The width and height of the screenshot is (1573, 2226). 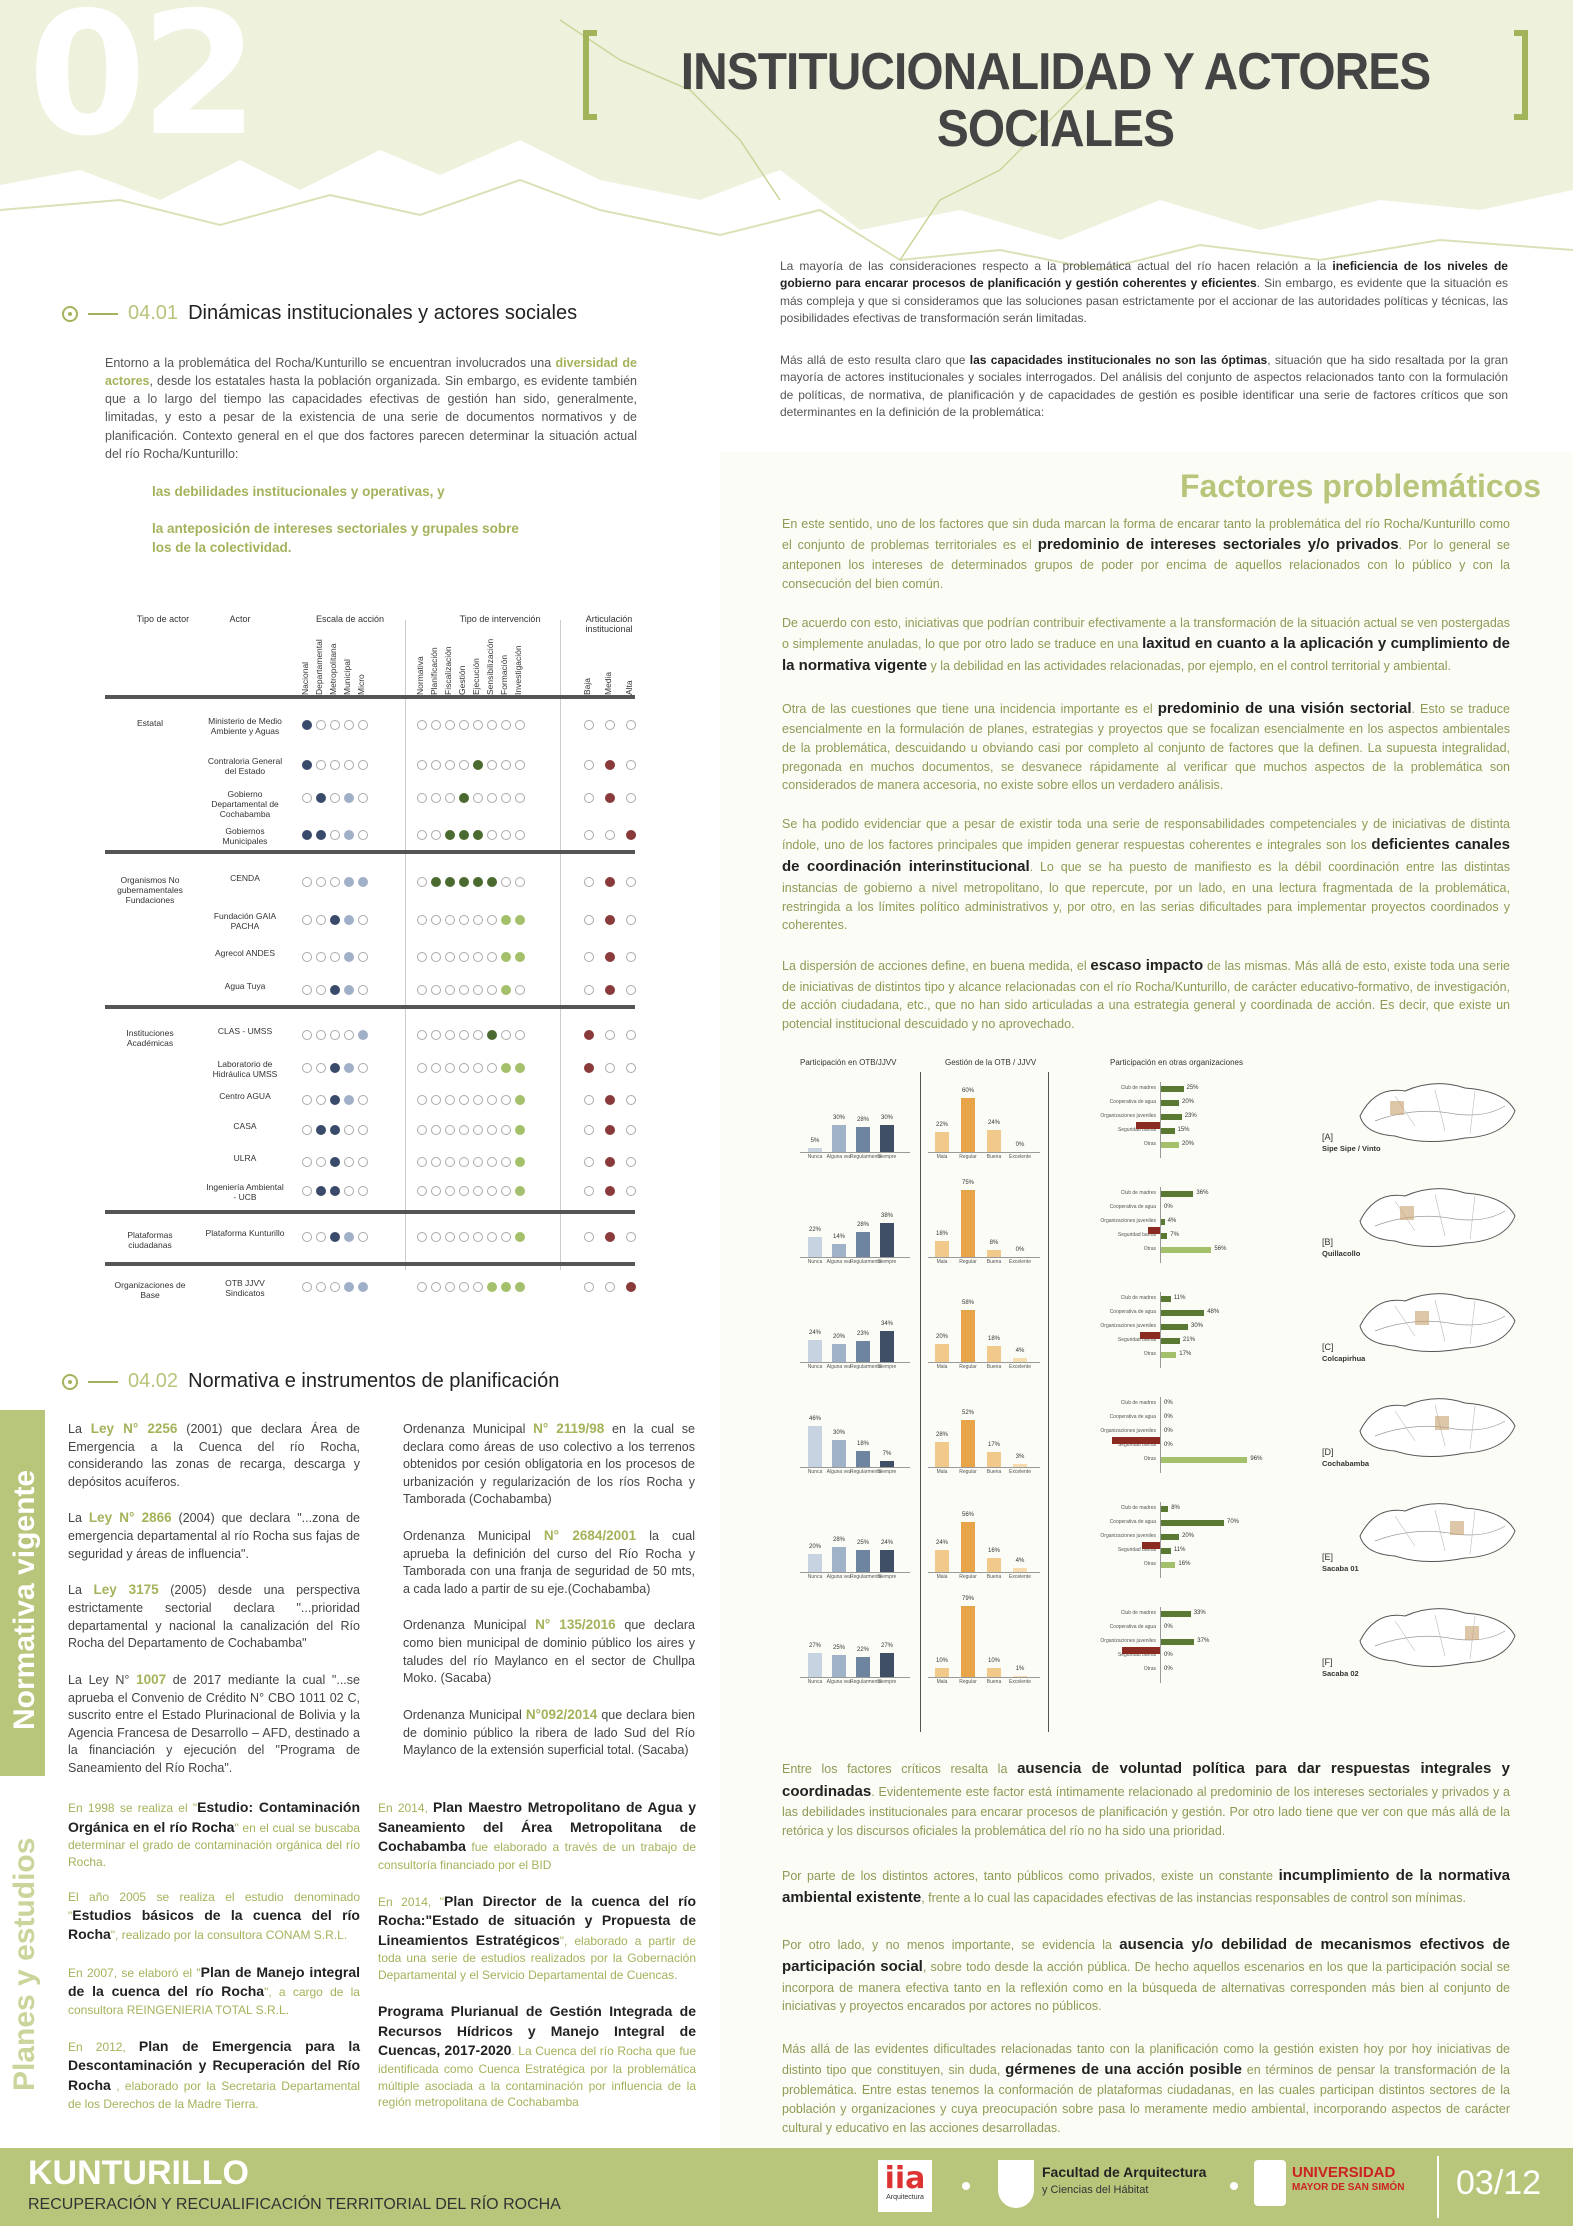 I want to click on actor-name: Gobierno Departamental de Cochabamba, so click(x=245, y=804).